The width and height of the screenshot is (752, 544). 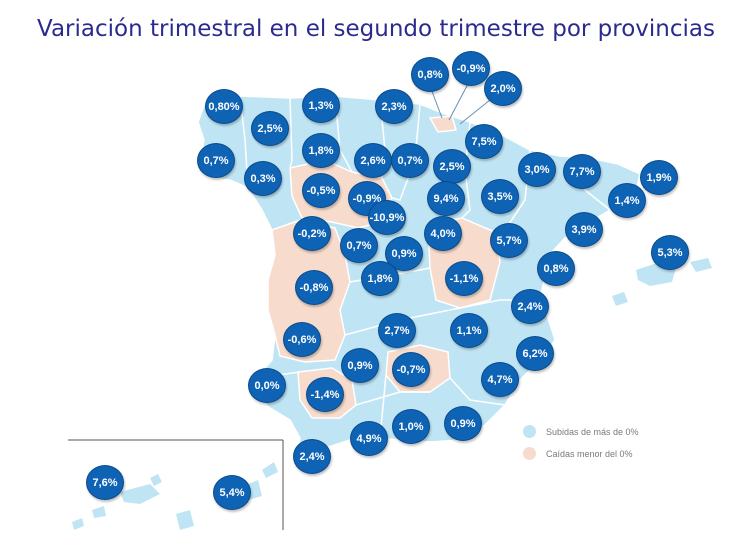 I want to click on value-soria: 9,4%, so click(x=446, y=198).